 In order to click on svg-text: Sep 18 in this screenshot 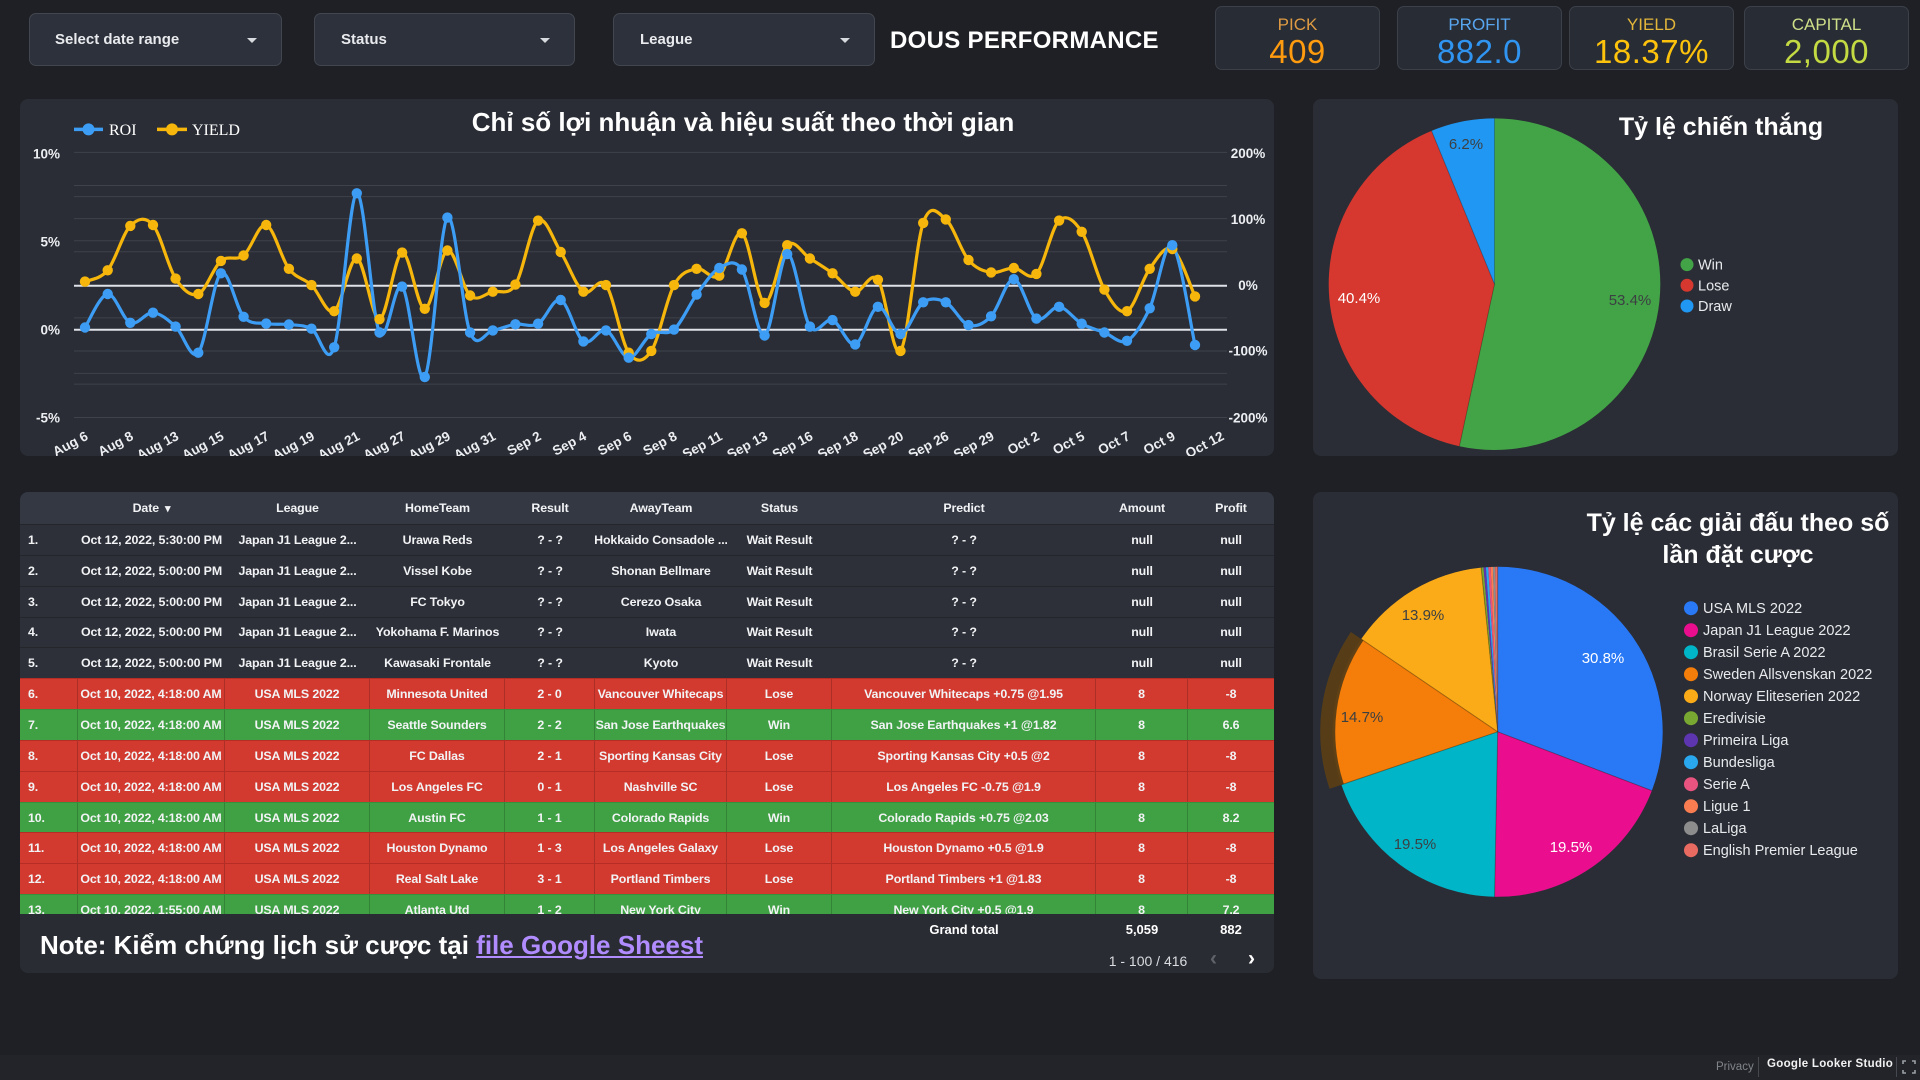, I will do `click(838, 442)`.